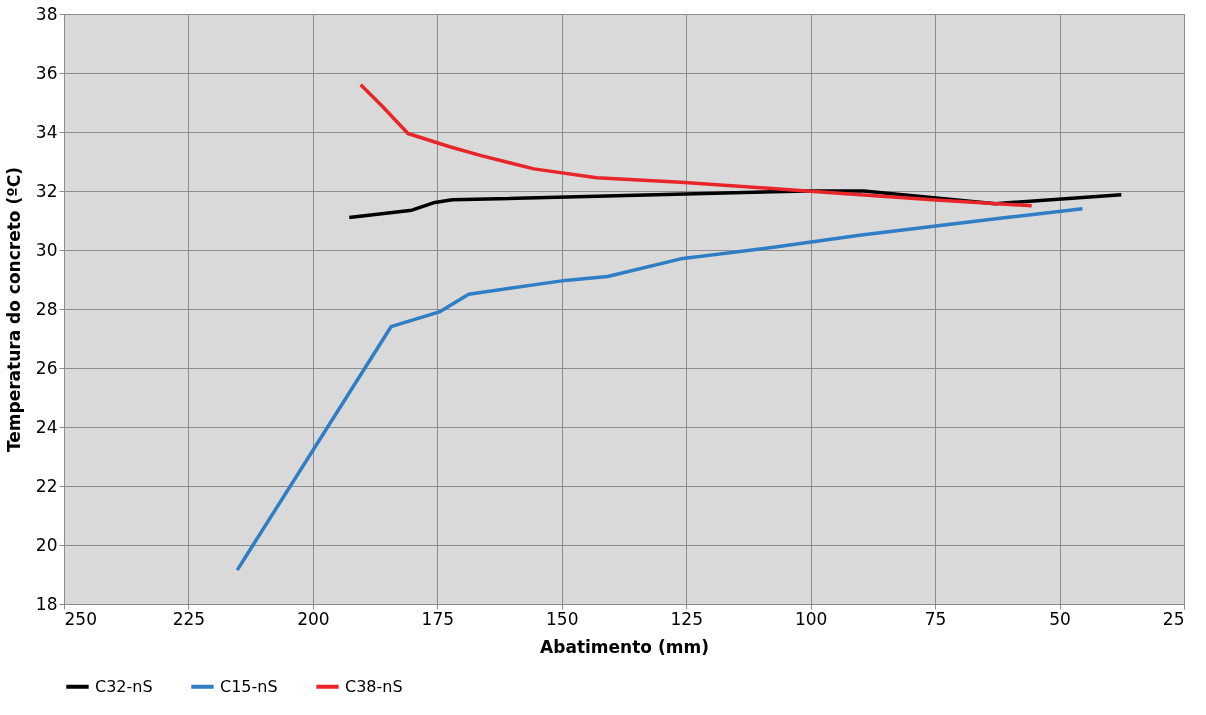  I want to click on legend-label: C38-nS, so click(374, 686).